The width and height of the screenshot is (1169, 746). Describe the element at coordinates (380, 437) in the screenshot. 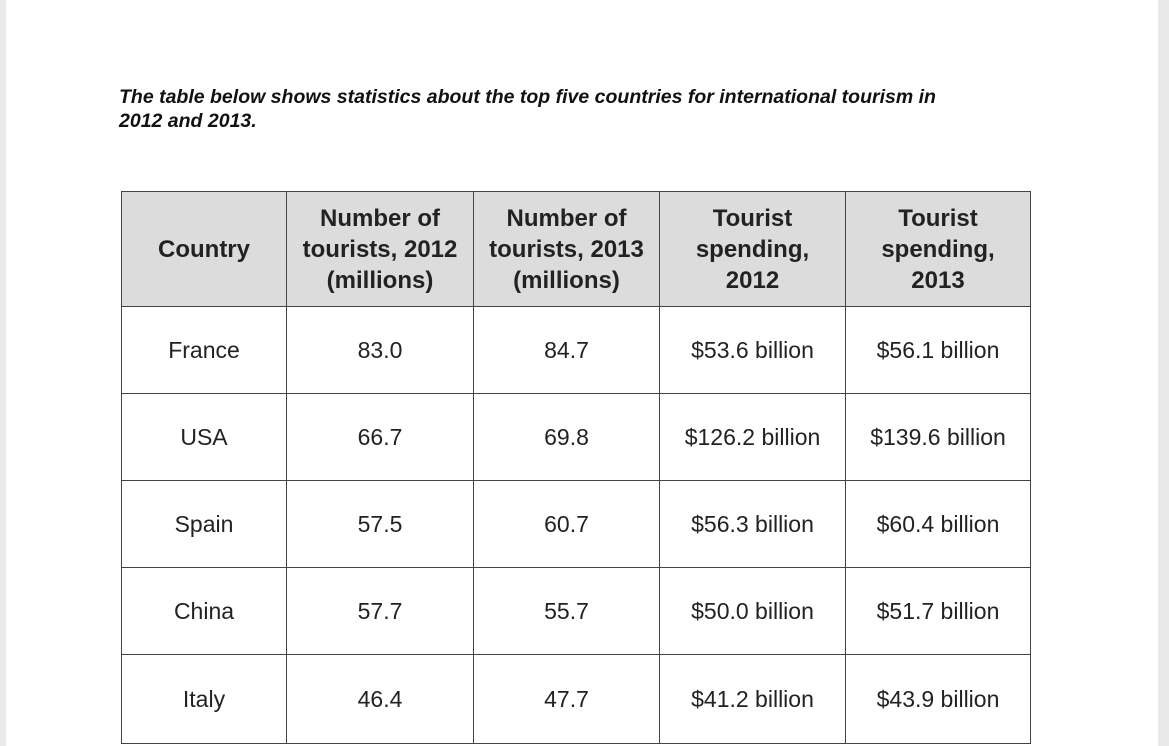

I see `cell-tourists-2012: 66.7` at that location.